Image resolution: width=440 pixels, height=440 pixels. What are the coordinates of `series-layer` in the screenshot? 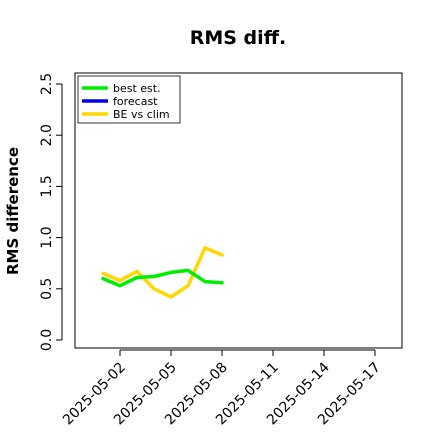 It's located at (162, 272).